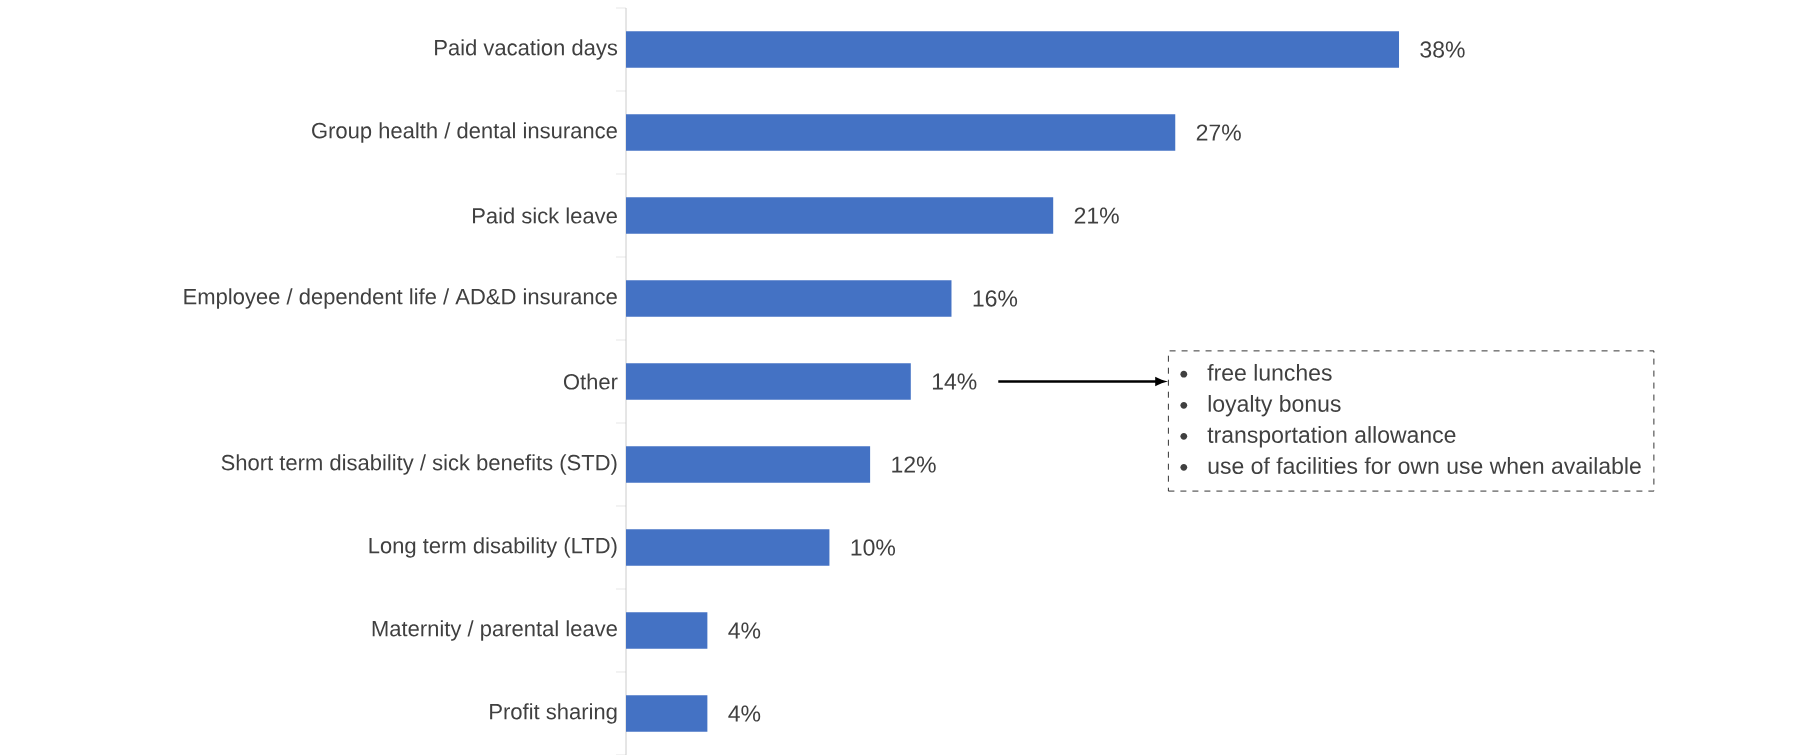 Image resolution: width=1801 pixels, height=755 pixels. Describe the element at coordinates (873, 547) in the screenshot. I see `data-label: 10%` at that location.